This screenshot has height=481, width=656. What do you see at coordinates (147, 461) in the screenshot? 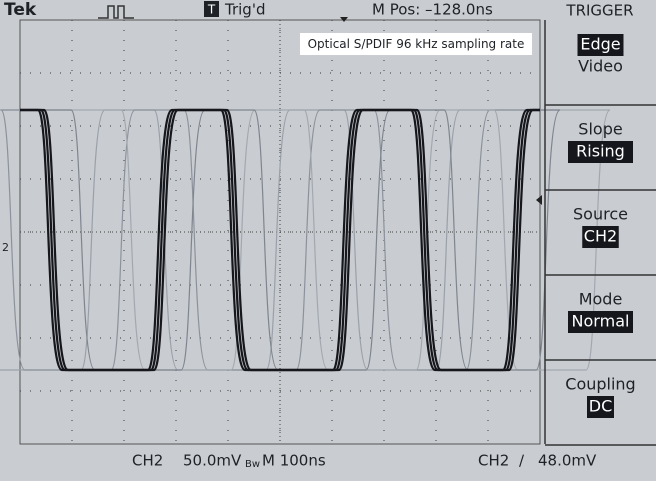
I see `footer-channel: CH2` at bounding box center [147, 461].